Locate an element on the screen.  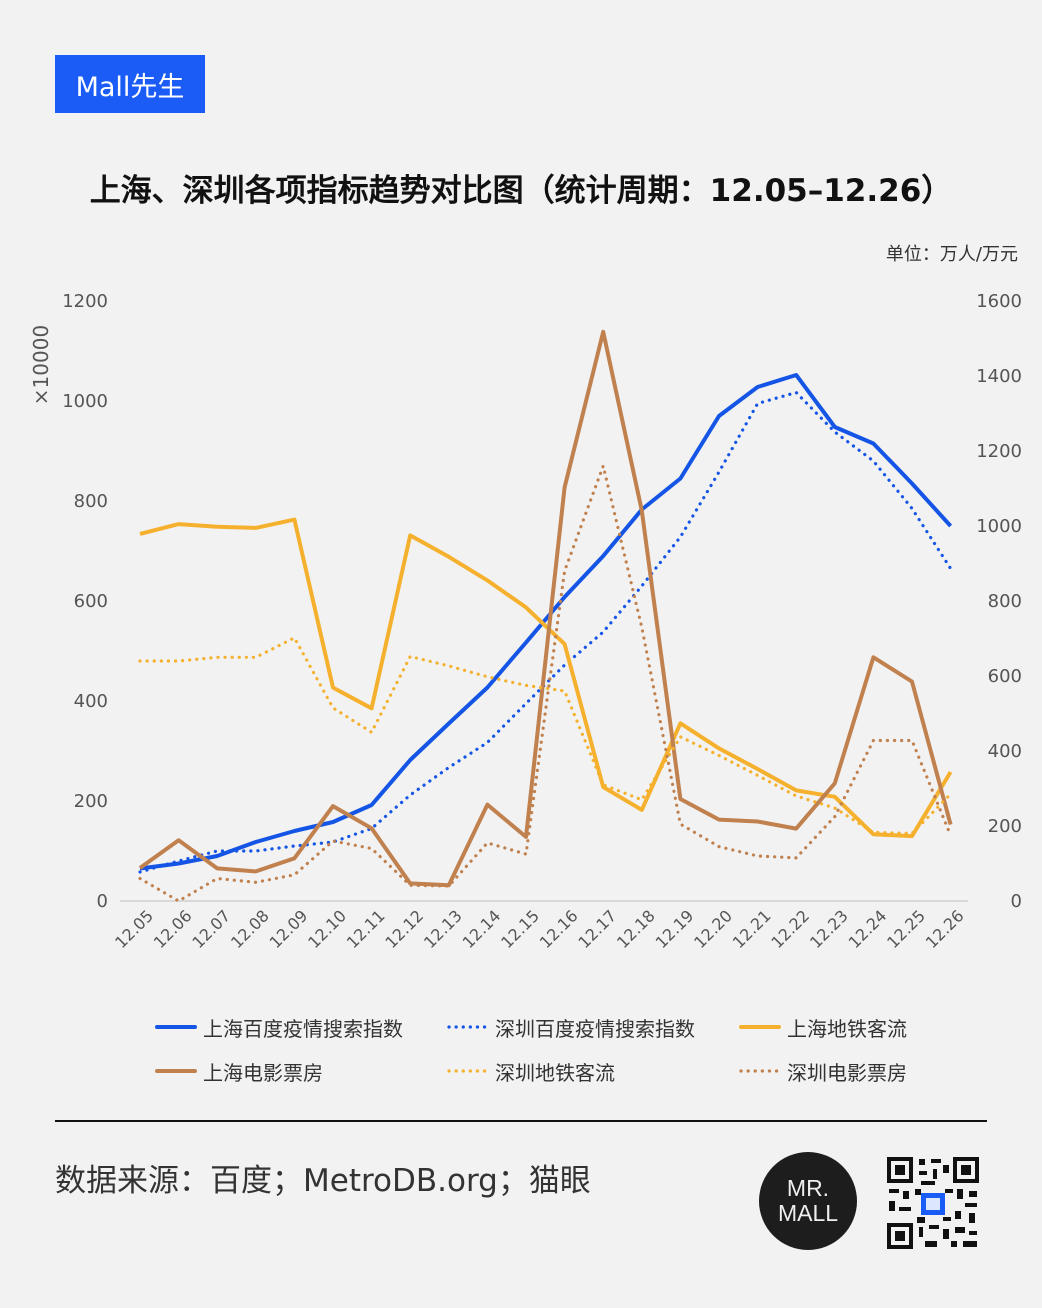
brand-badge: Mall先生 is located at coordinates (130, 84).